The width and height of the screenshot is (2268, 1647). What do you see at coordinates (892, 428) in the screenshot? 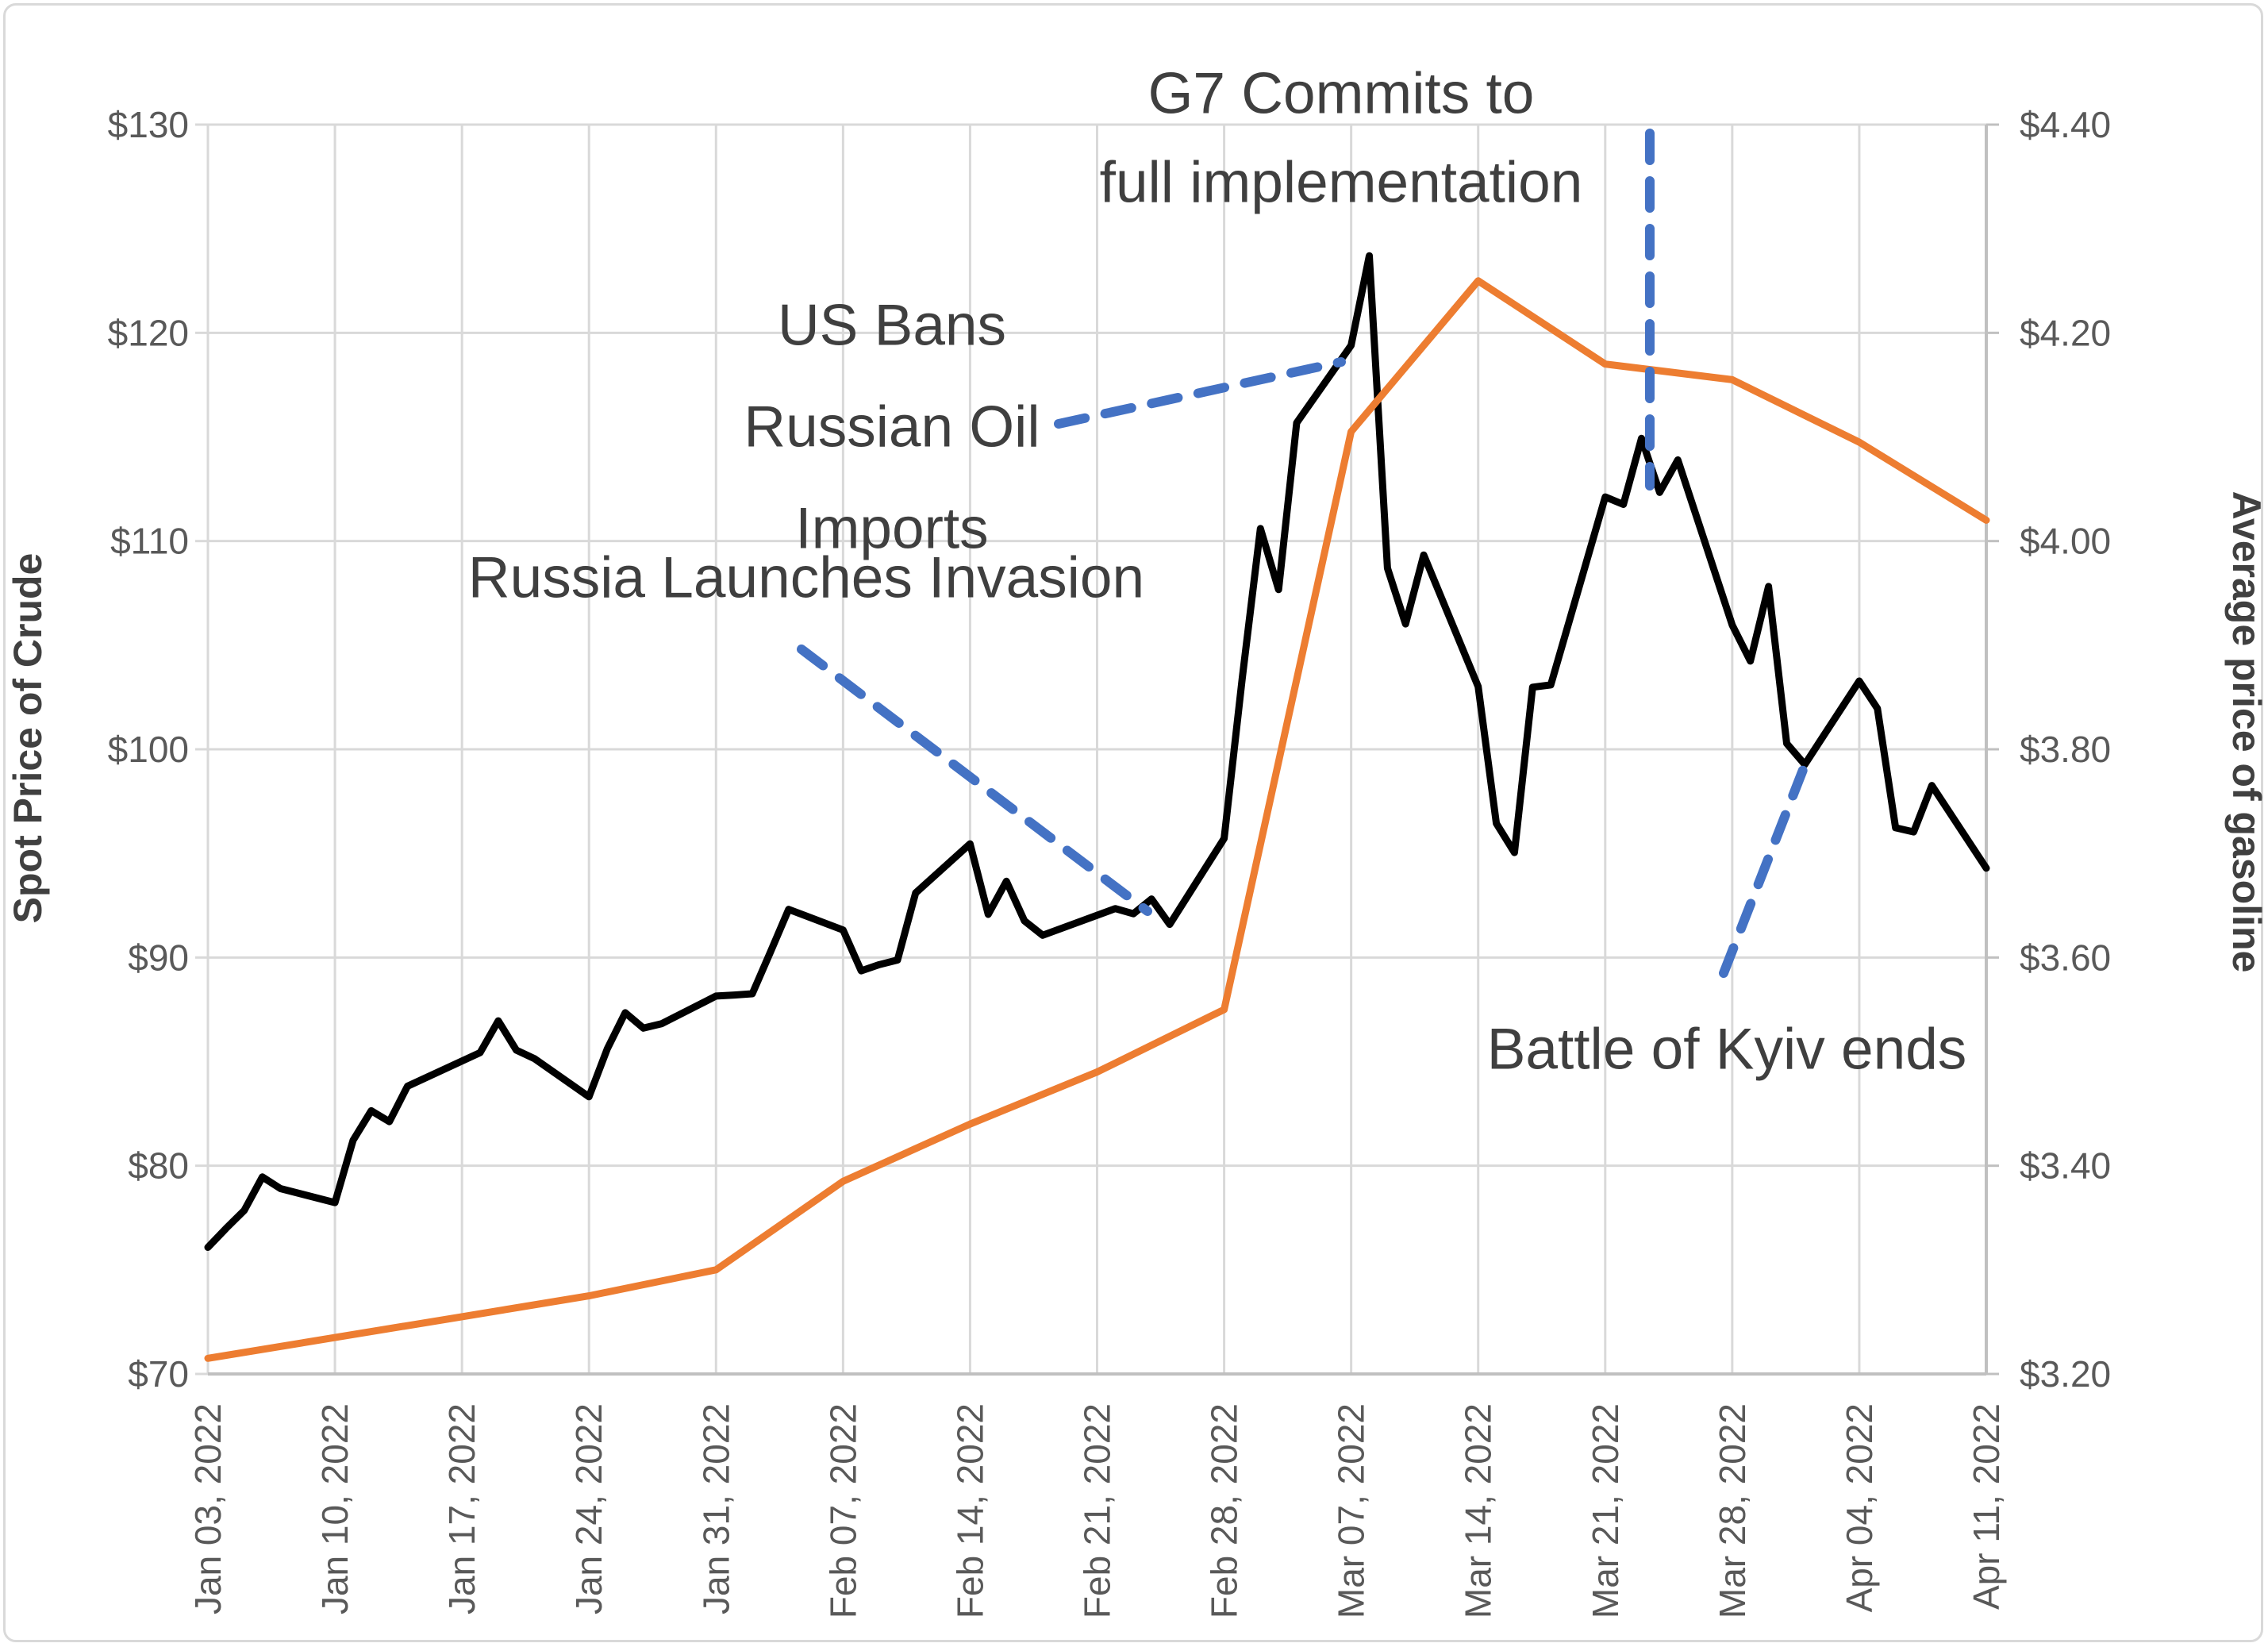
I see `annotation-label: Russian Oil` at bounding box center [892, 428].